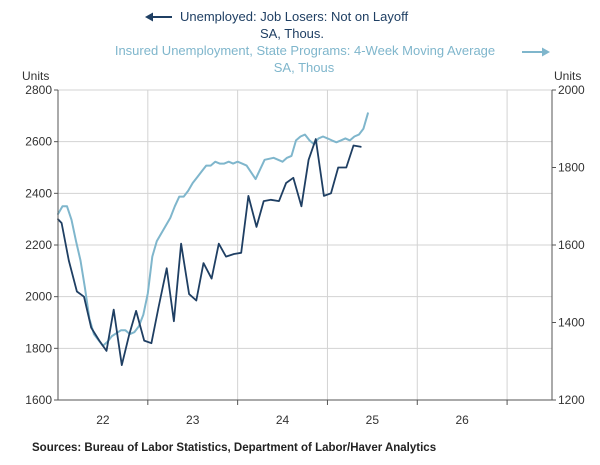  I want to click on right-tick-label-0: 1200, so click(571, 400).